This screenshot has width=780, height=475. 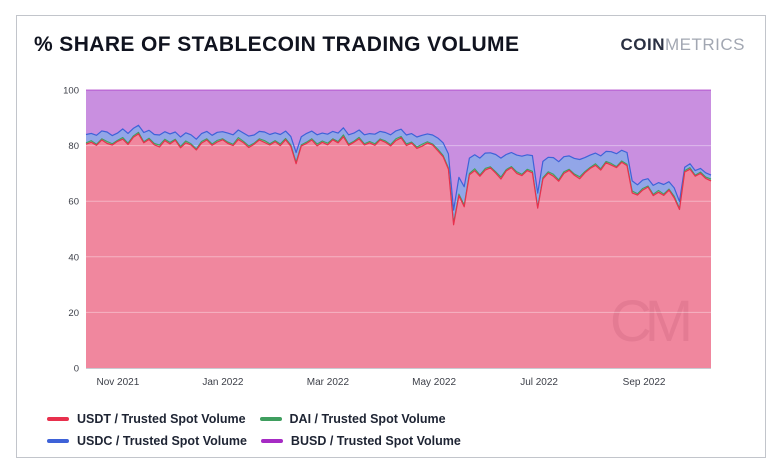 I want to click on x-tick-label-1: Jan 2022, so click(x=223, y=382).